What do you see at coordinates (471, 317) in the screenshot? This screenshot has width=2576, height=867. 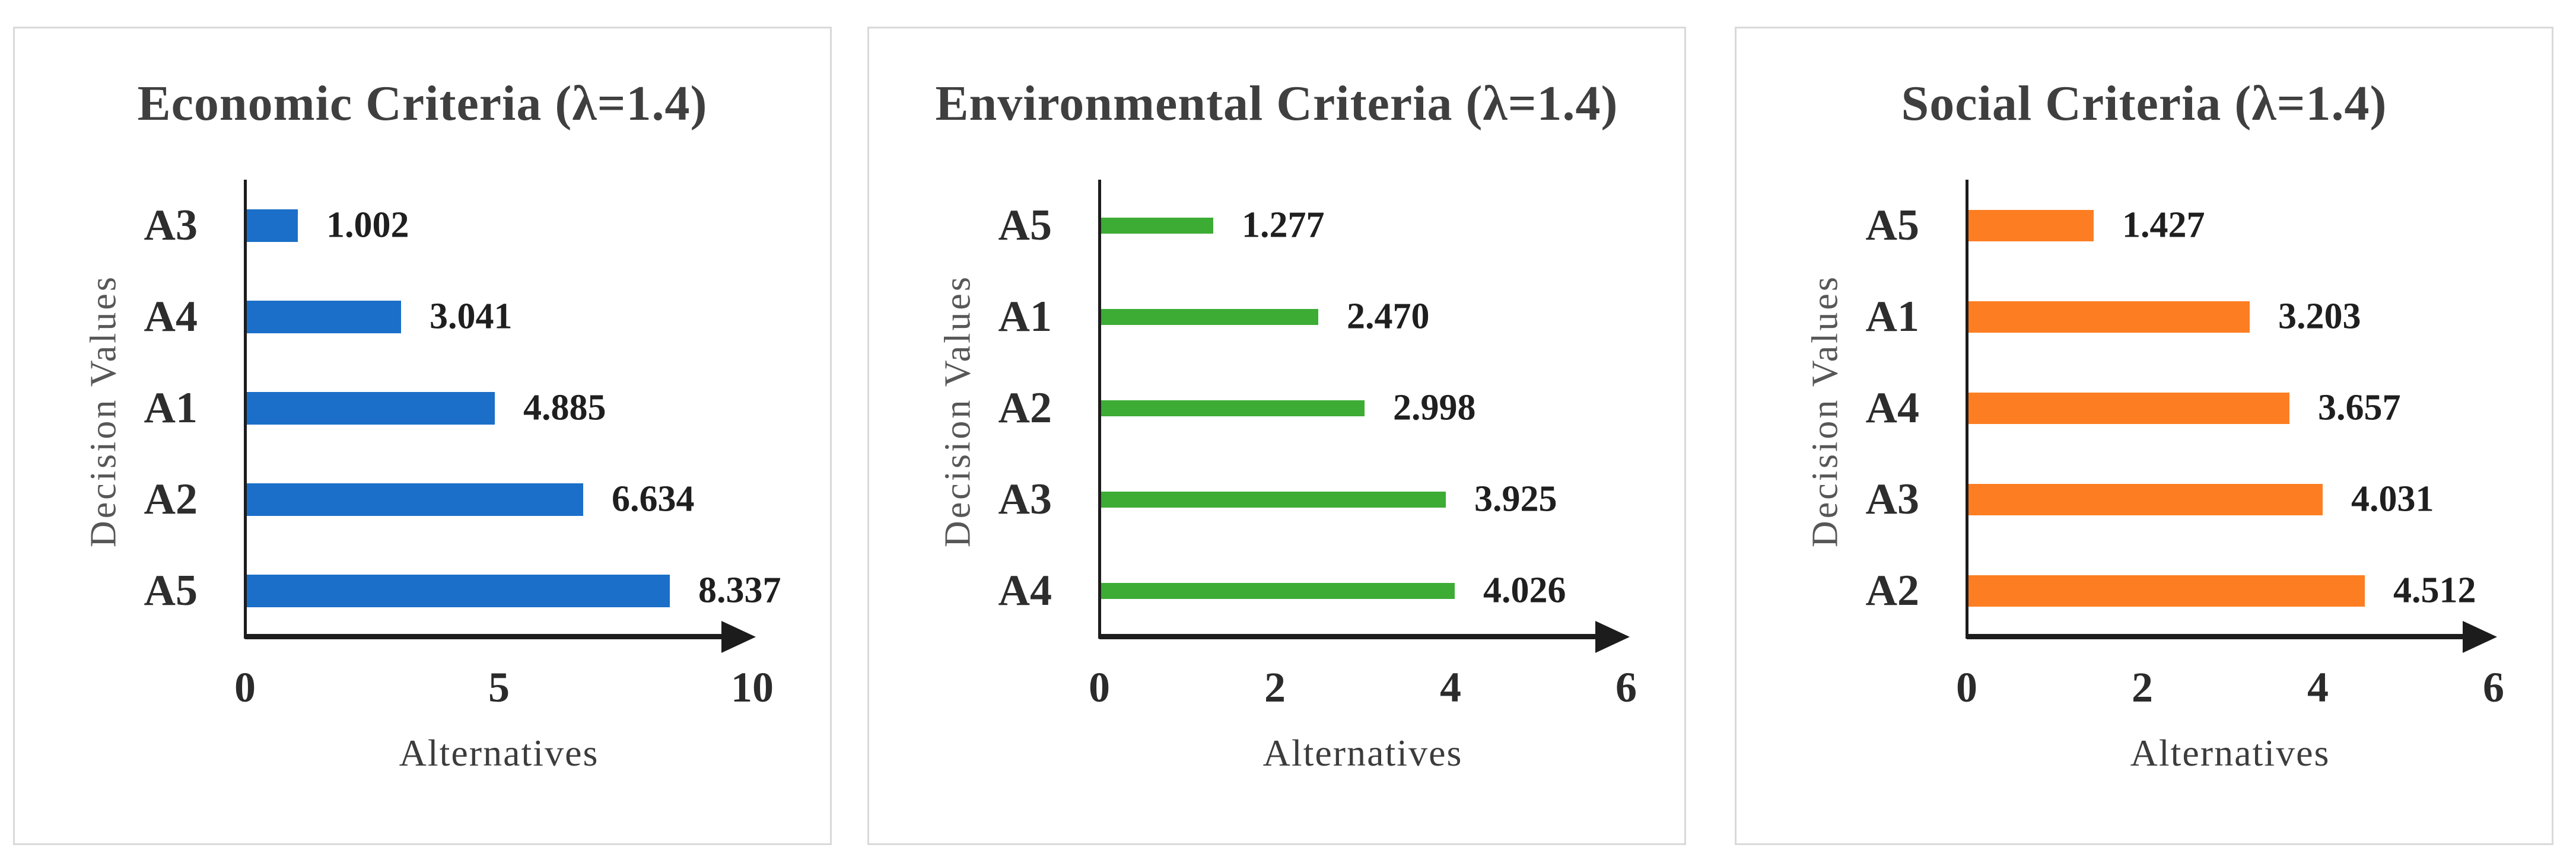 I see `value-label: 3.041` at bounding box center [471, 317].